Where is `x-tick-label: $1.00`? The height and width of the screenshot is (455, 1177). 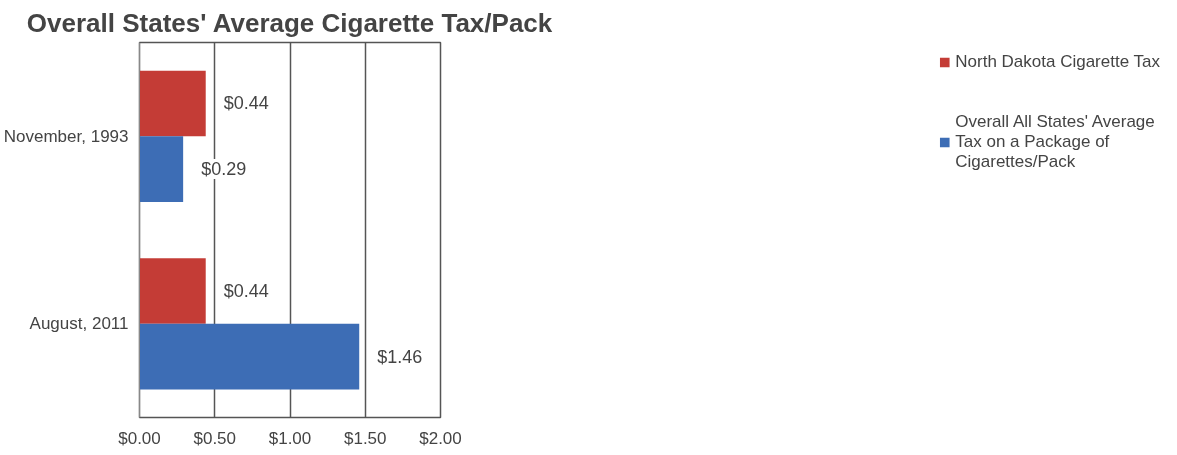 x-tick-label: $1.00 is located at coordinates (290, 438).